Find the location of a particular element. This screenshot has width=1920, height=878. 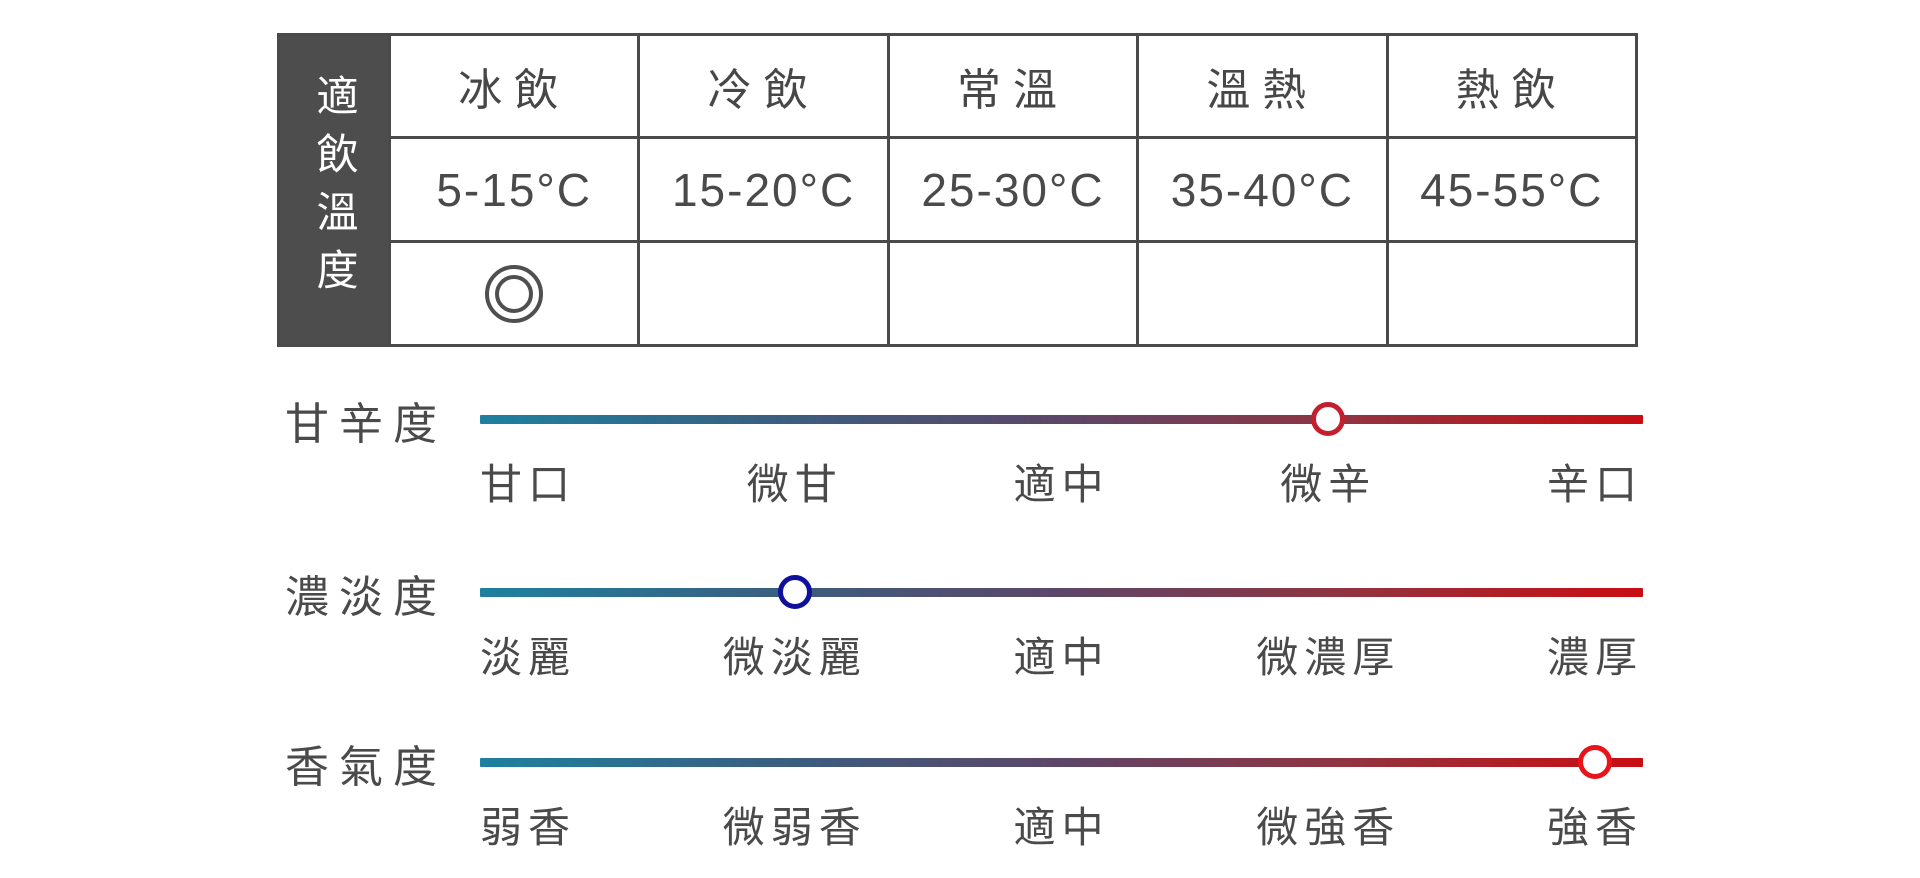

temp-mark-cell-warm is located at coordinates (1262, 293).